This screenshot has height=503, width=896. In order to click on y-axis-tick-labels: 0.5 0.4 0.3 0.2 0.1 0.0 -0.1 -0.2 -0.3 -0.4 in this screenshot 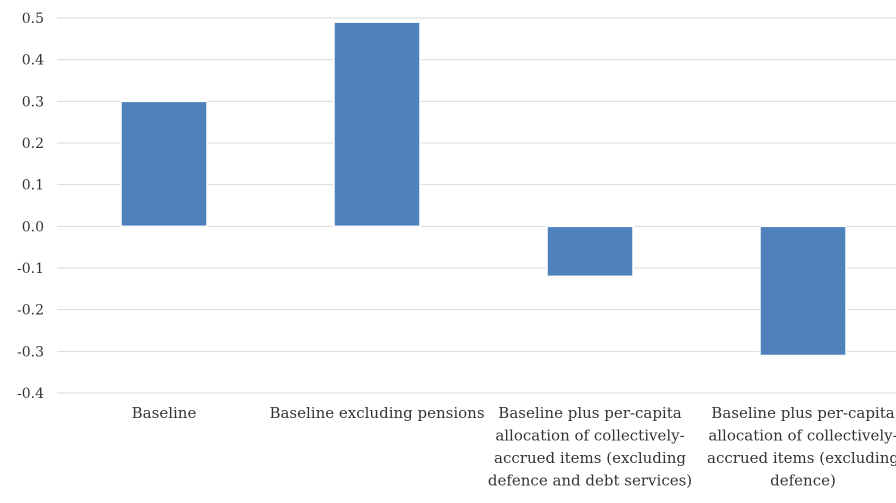, I will do `click(30, 206)`.